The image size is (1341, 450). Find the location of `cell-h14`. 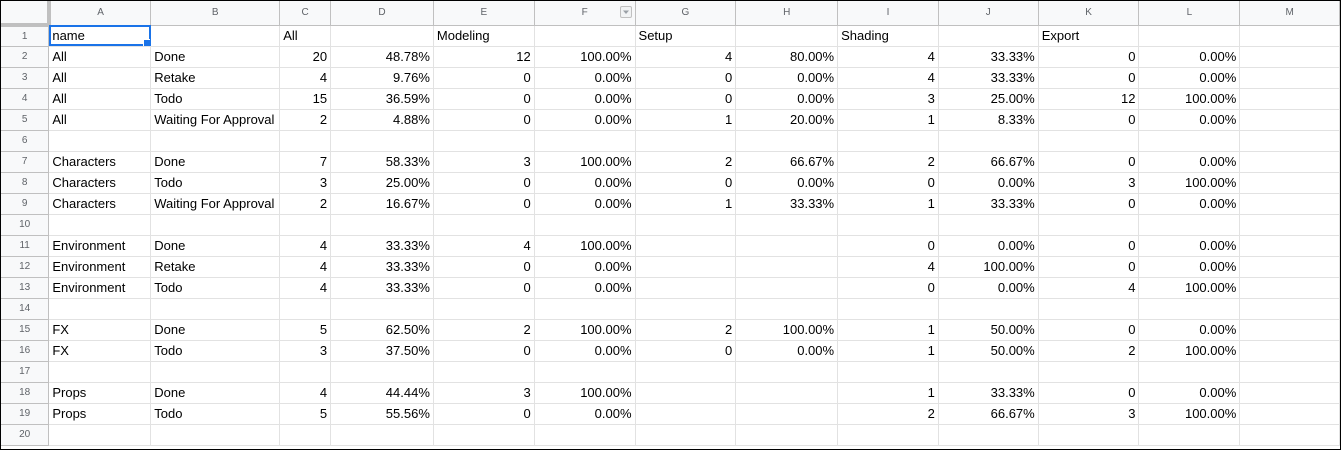

cell-h14 is located at coordinates (787, 309).